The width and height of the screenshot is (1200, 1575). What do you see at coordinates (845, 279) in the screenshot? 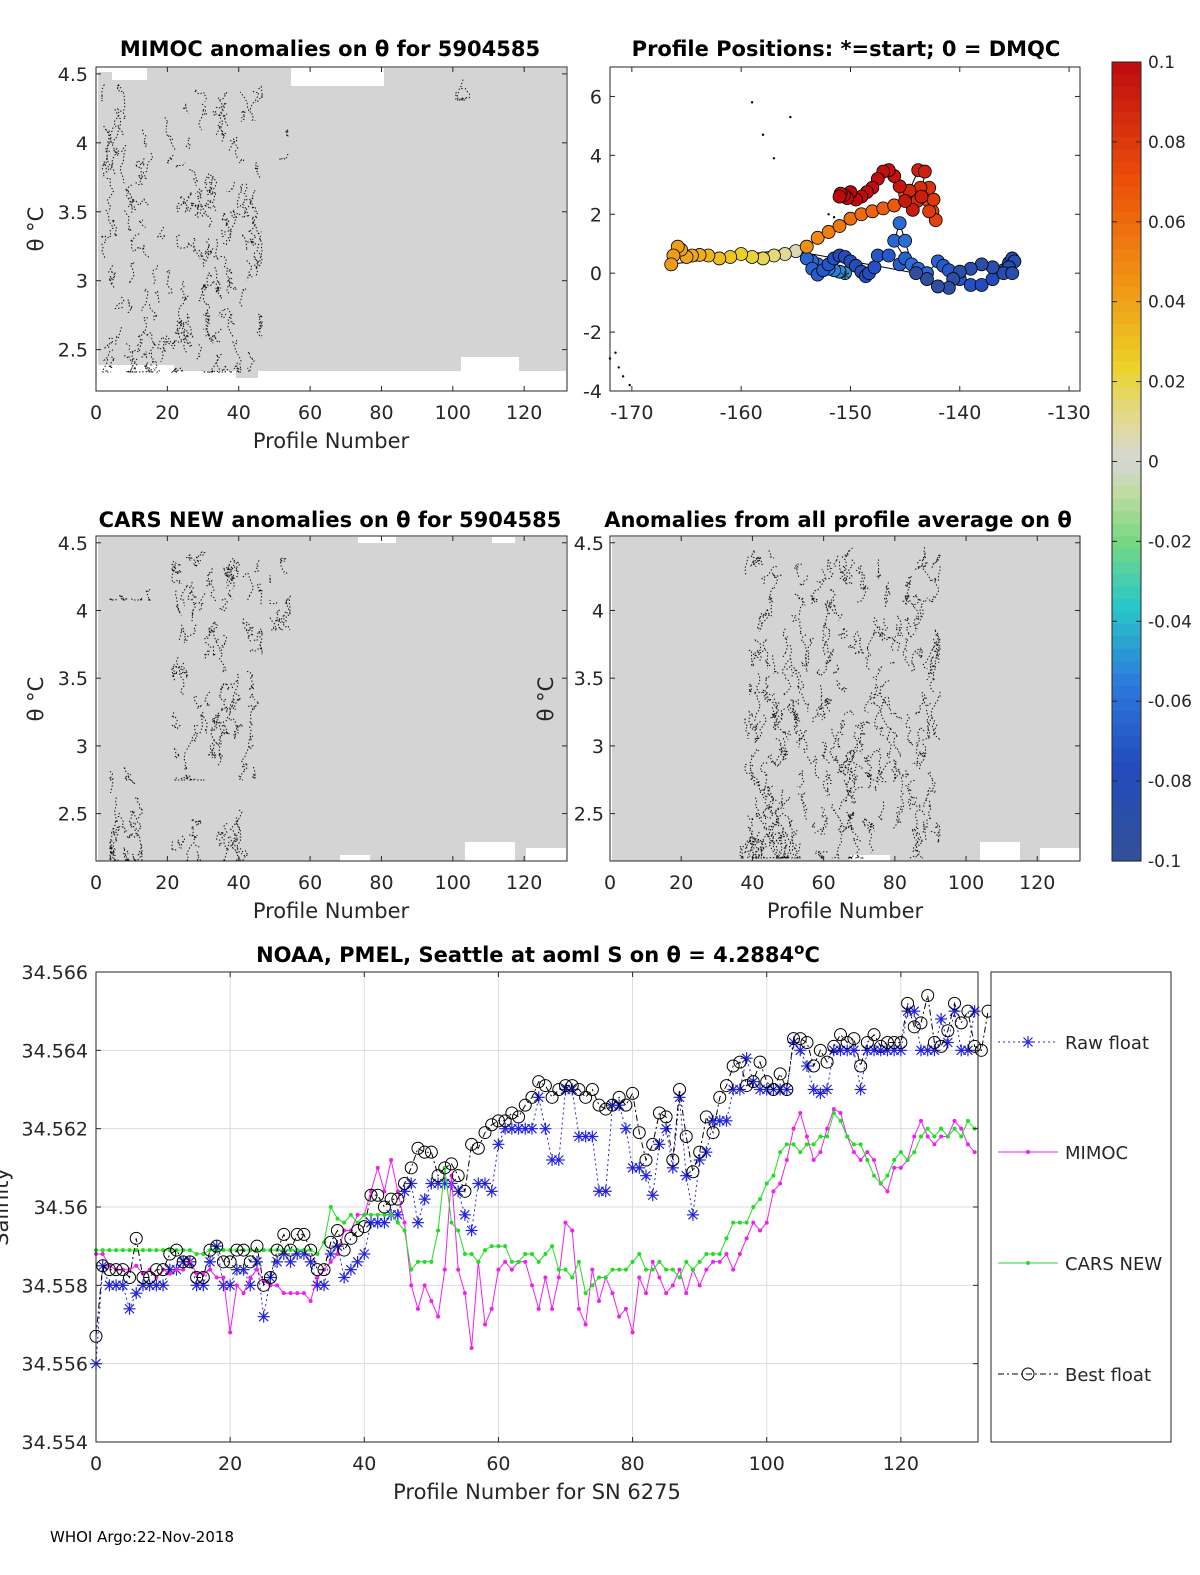
I see `positions-start-marker: *` at bounding box center [845, 279].